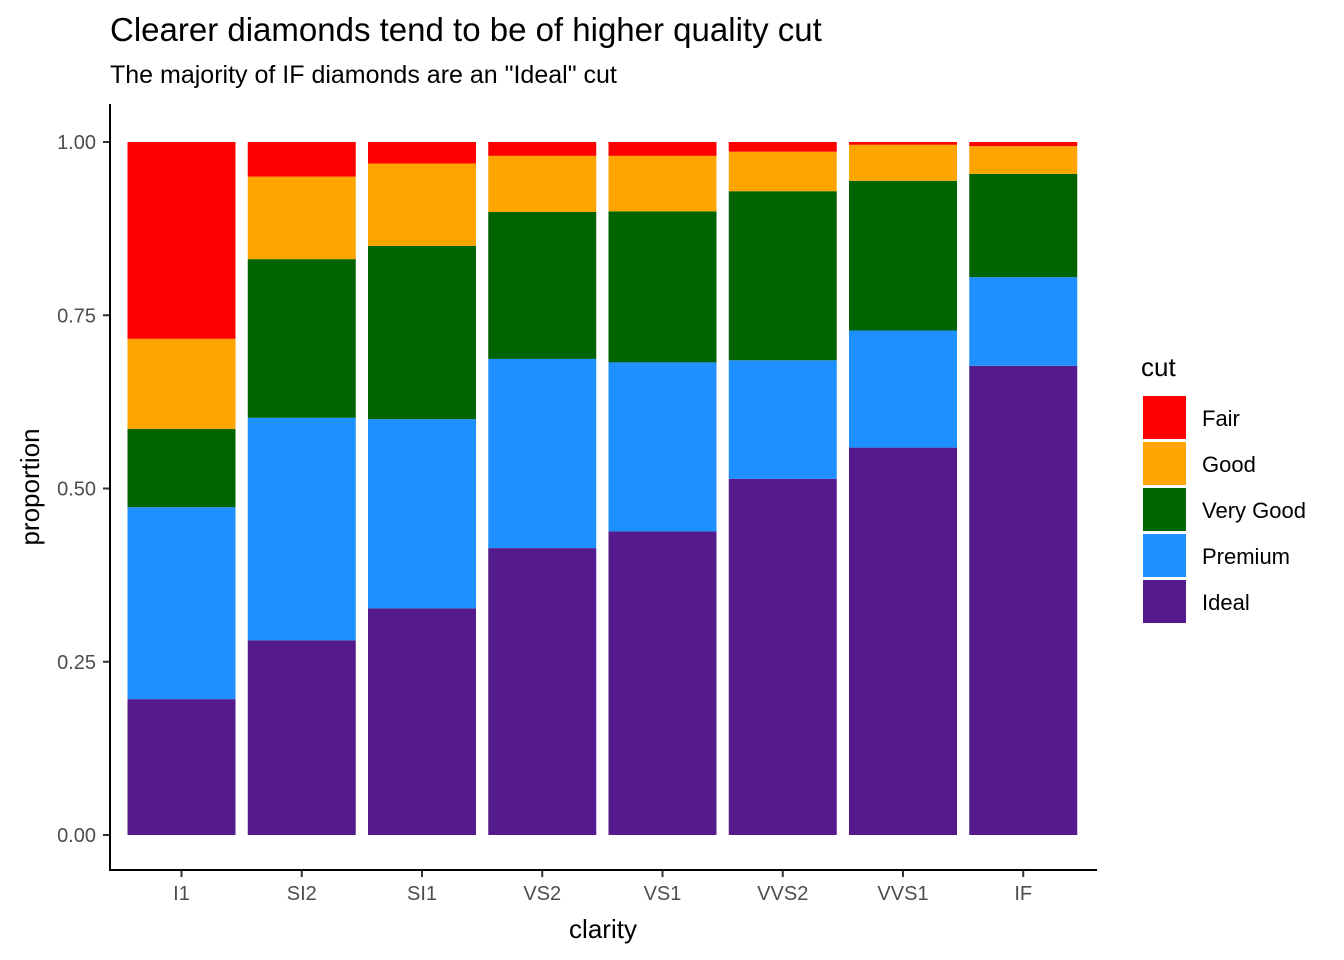 The width and height of the screenshot is (1344, 960). I want to click on bar-si1-premium, so click(422, 514).